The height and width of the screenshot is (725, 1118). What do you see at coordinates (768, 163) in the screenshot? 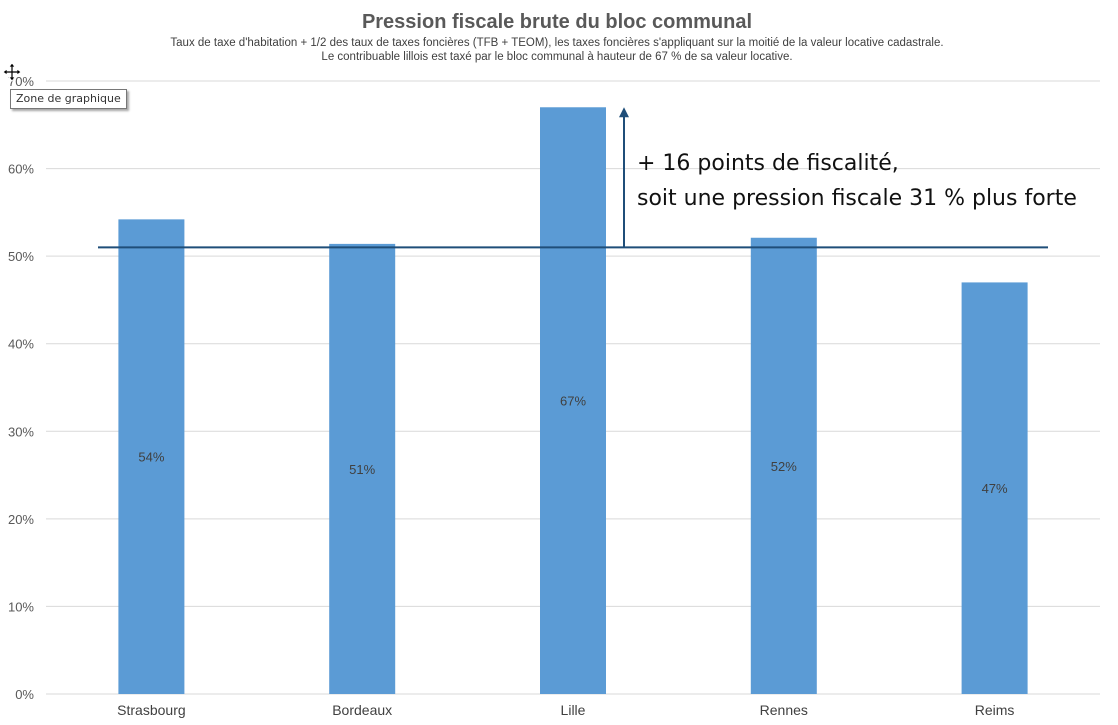
I see `annotation-line-1: + 16 points de fiscalité,` at bounding box center [768, 163].